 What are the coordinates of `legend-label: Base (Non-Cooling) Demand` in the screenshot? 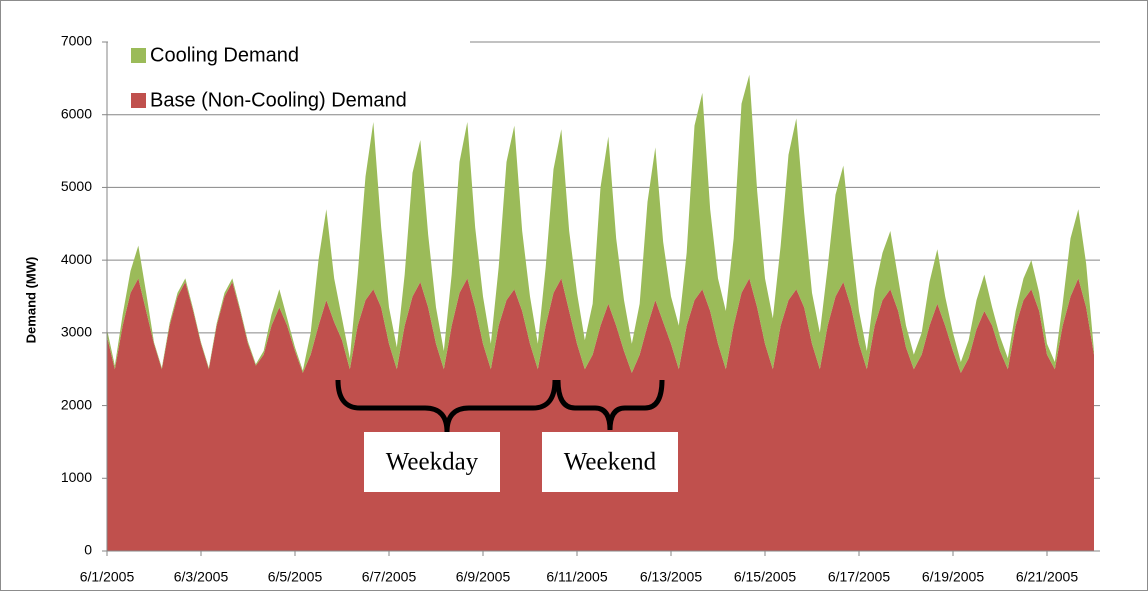 It's located at (278, 100).